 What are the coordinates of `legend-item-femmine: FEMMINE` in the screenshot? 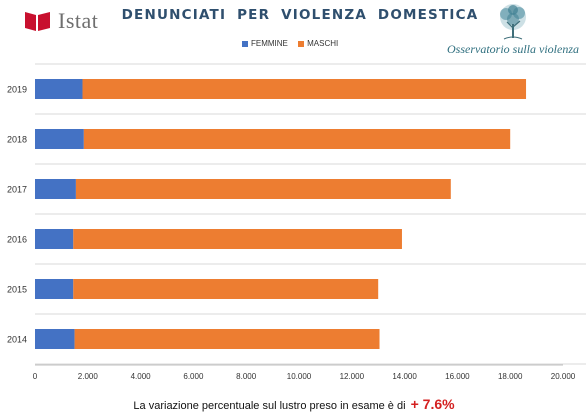 It's located at (265, 43).